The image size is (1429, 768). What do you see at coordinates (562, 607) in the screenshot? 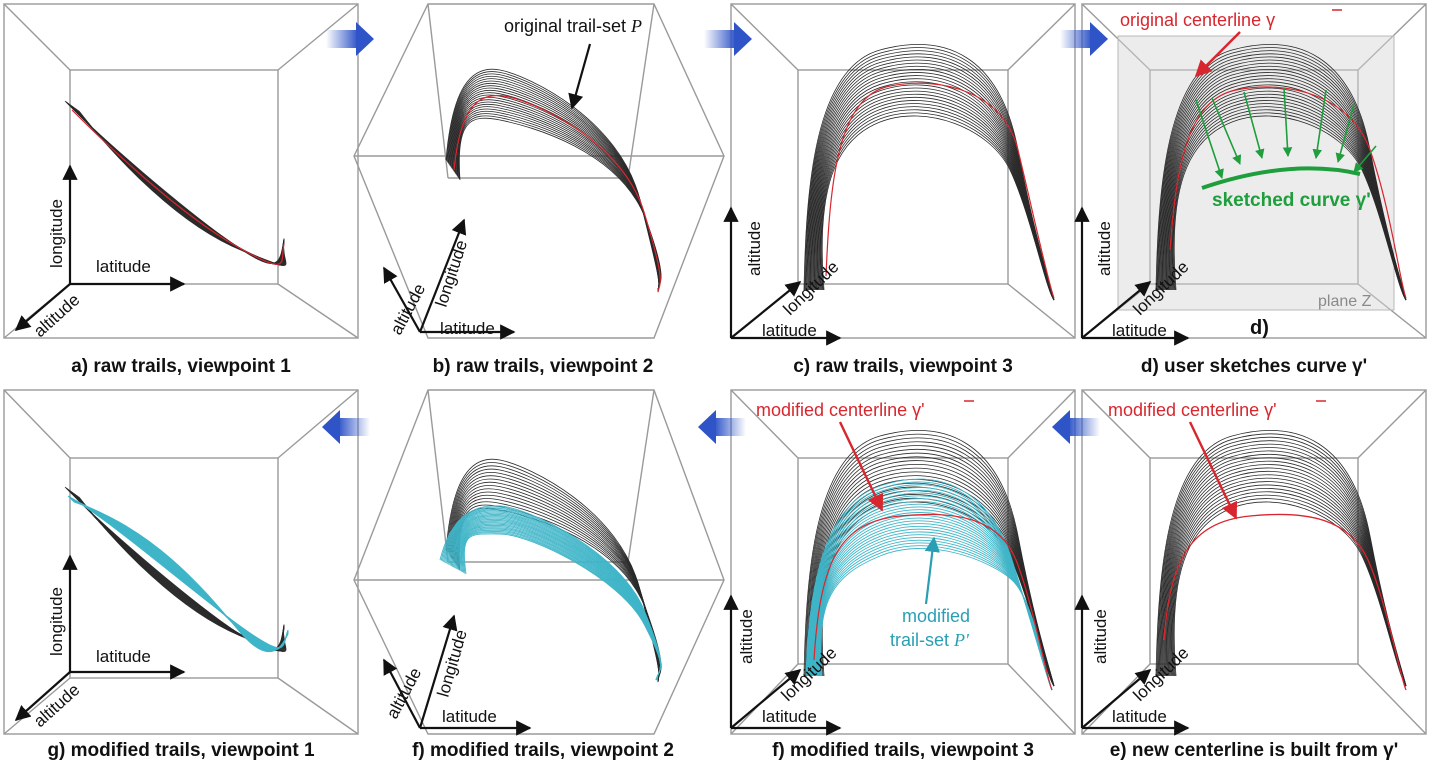
I see `modified-trail-f2` at bounding box center [562, 607].